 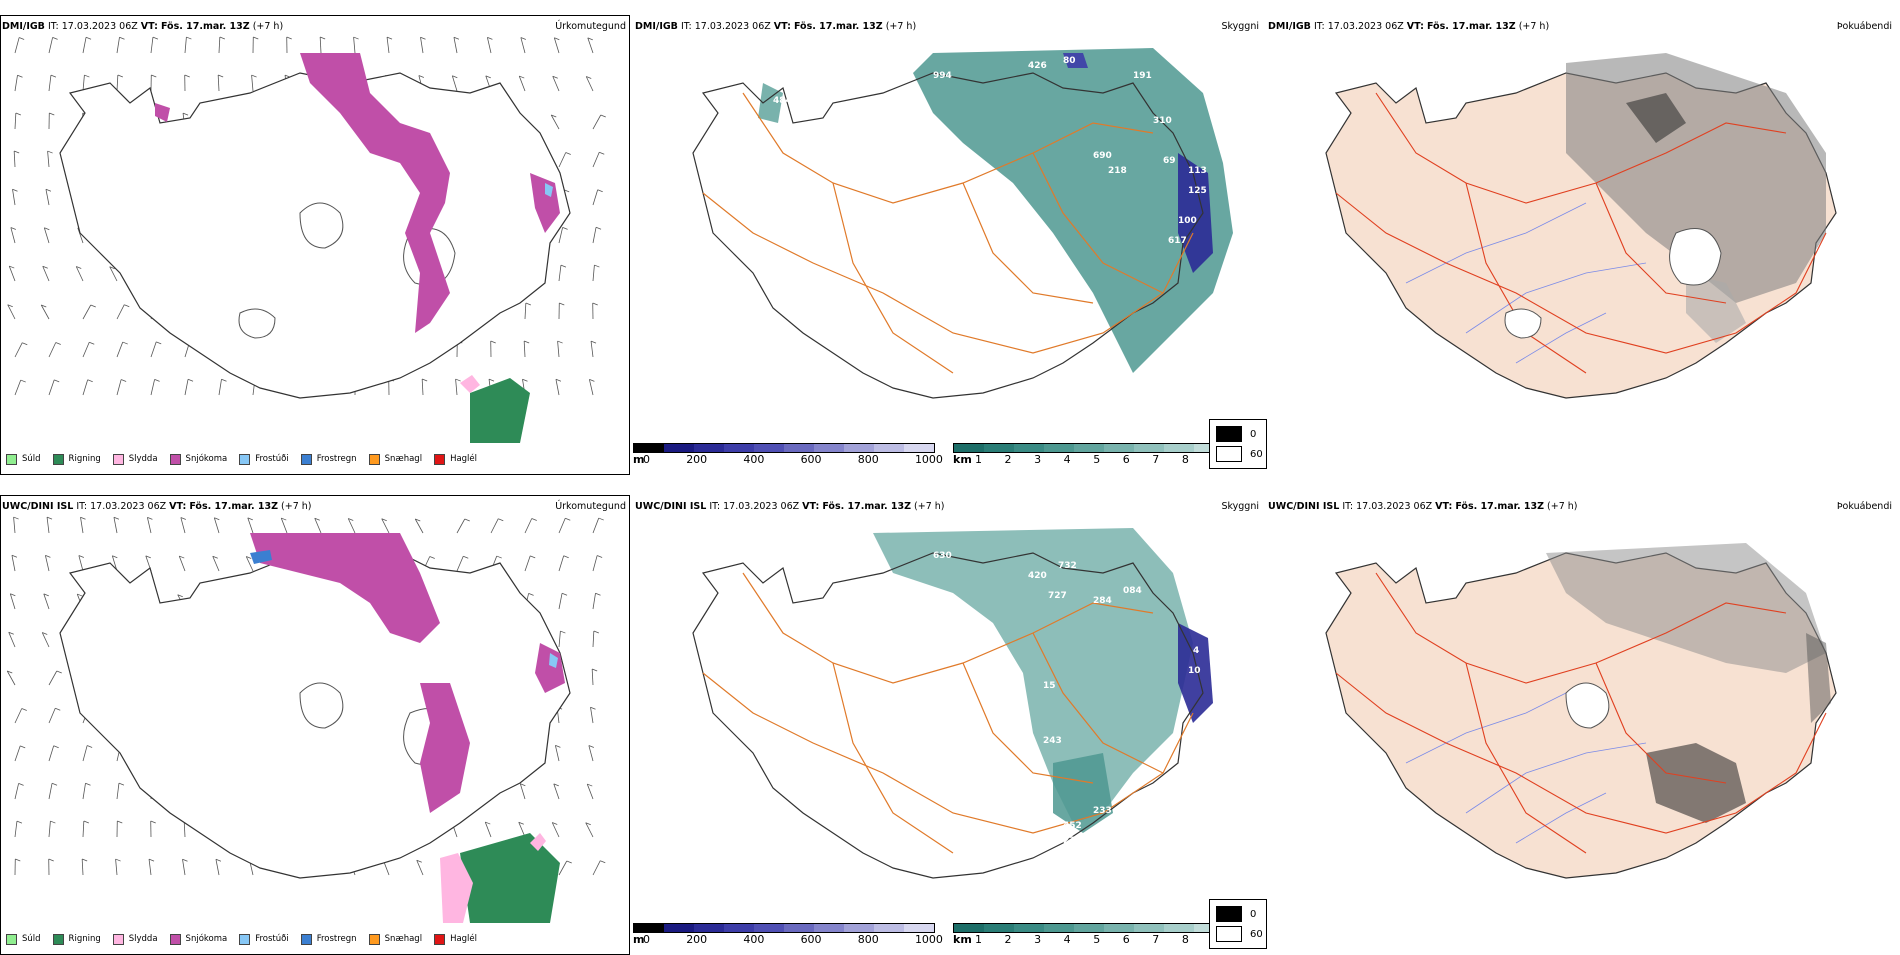 What do you see at coordinates (753, 459) in the screenshot?
I see `colorbar-tick: 400` at bounding box center [753, 459].